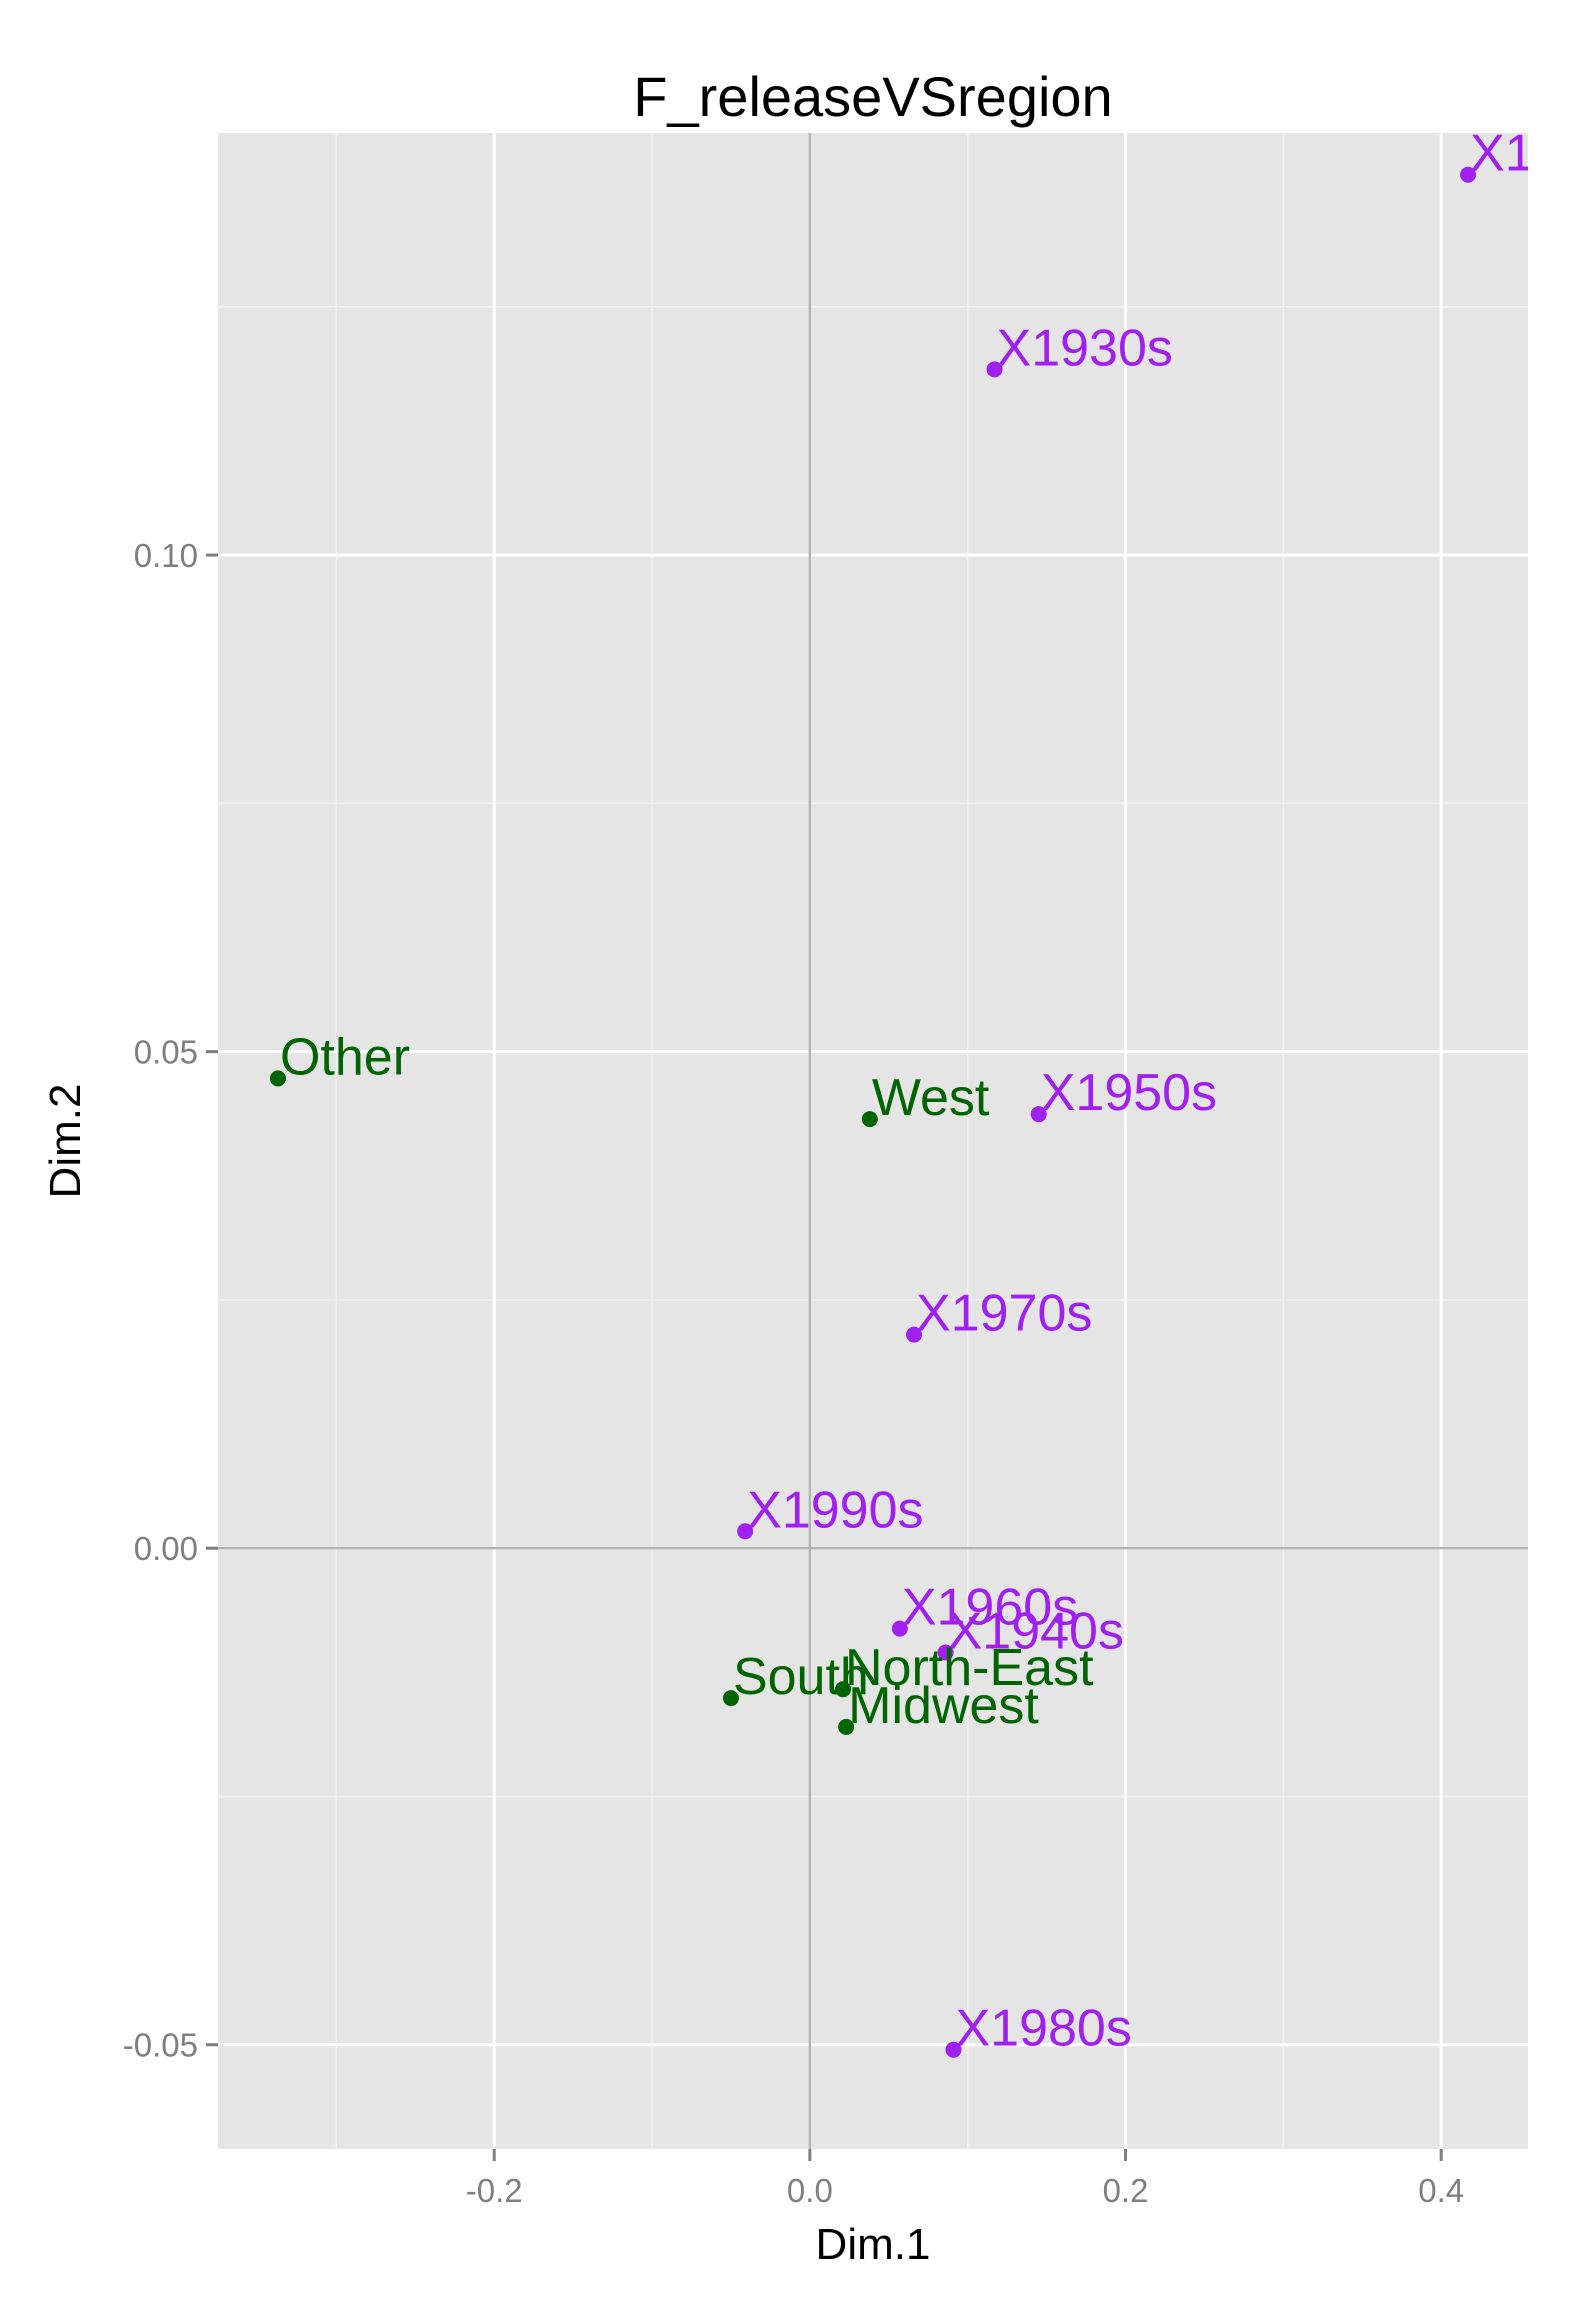 Image resolution: width=1587 pixels, height=2304 pixels. Describe the element at coordinates (1126, 2190) in the screenshot. I see `x-tick-label: 0.2` at that location.